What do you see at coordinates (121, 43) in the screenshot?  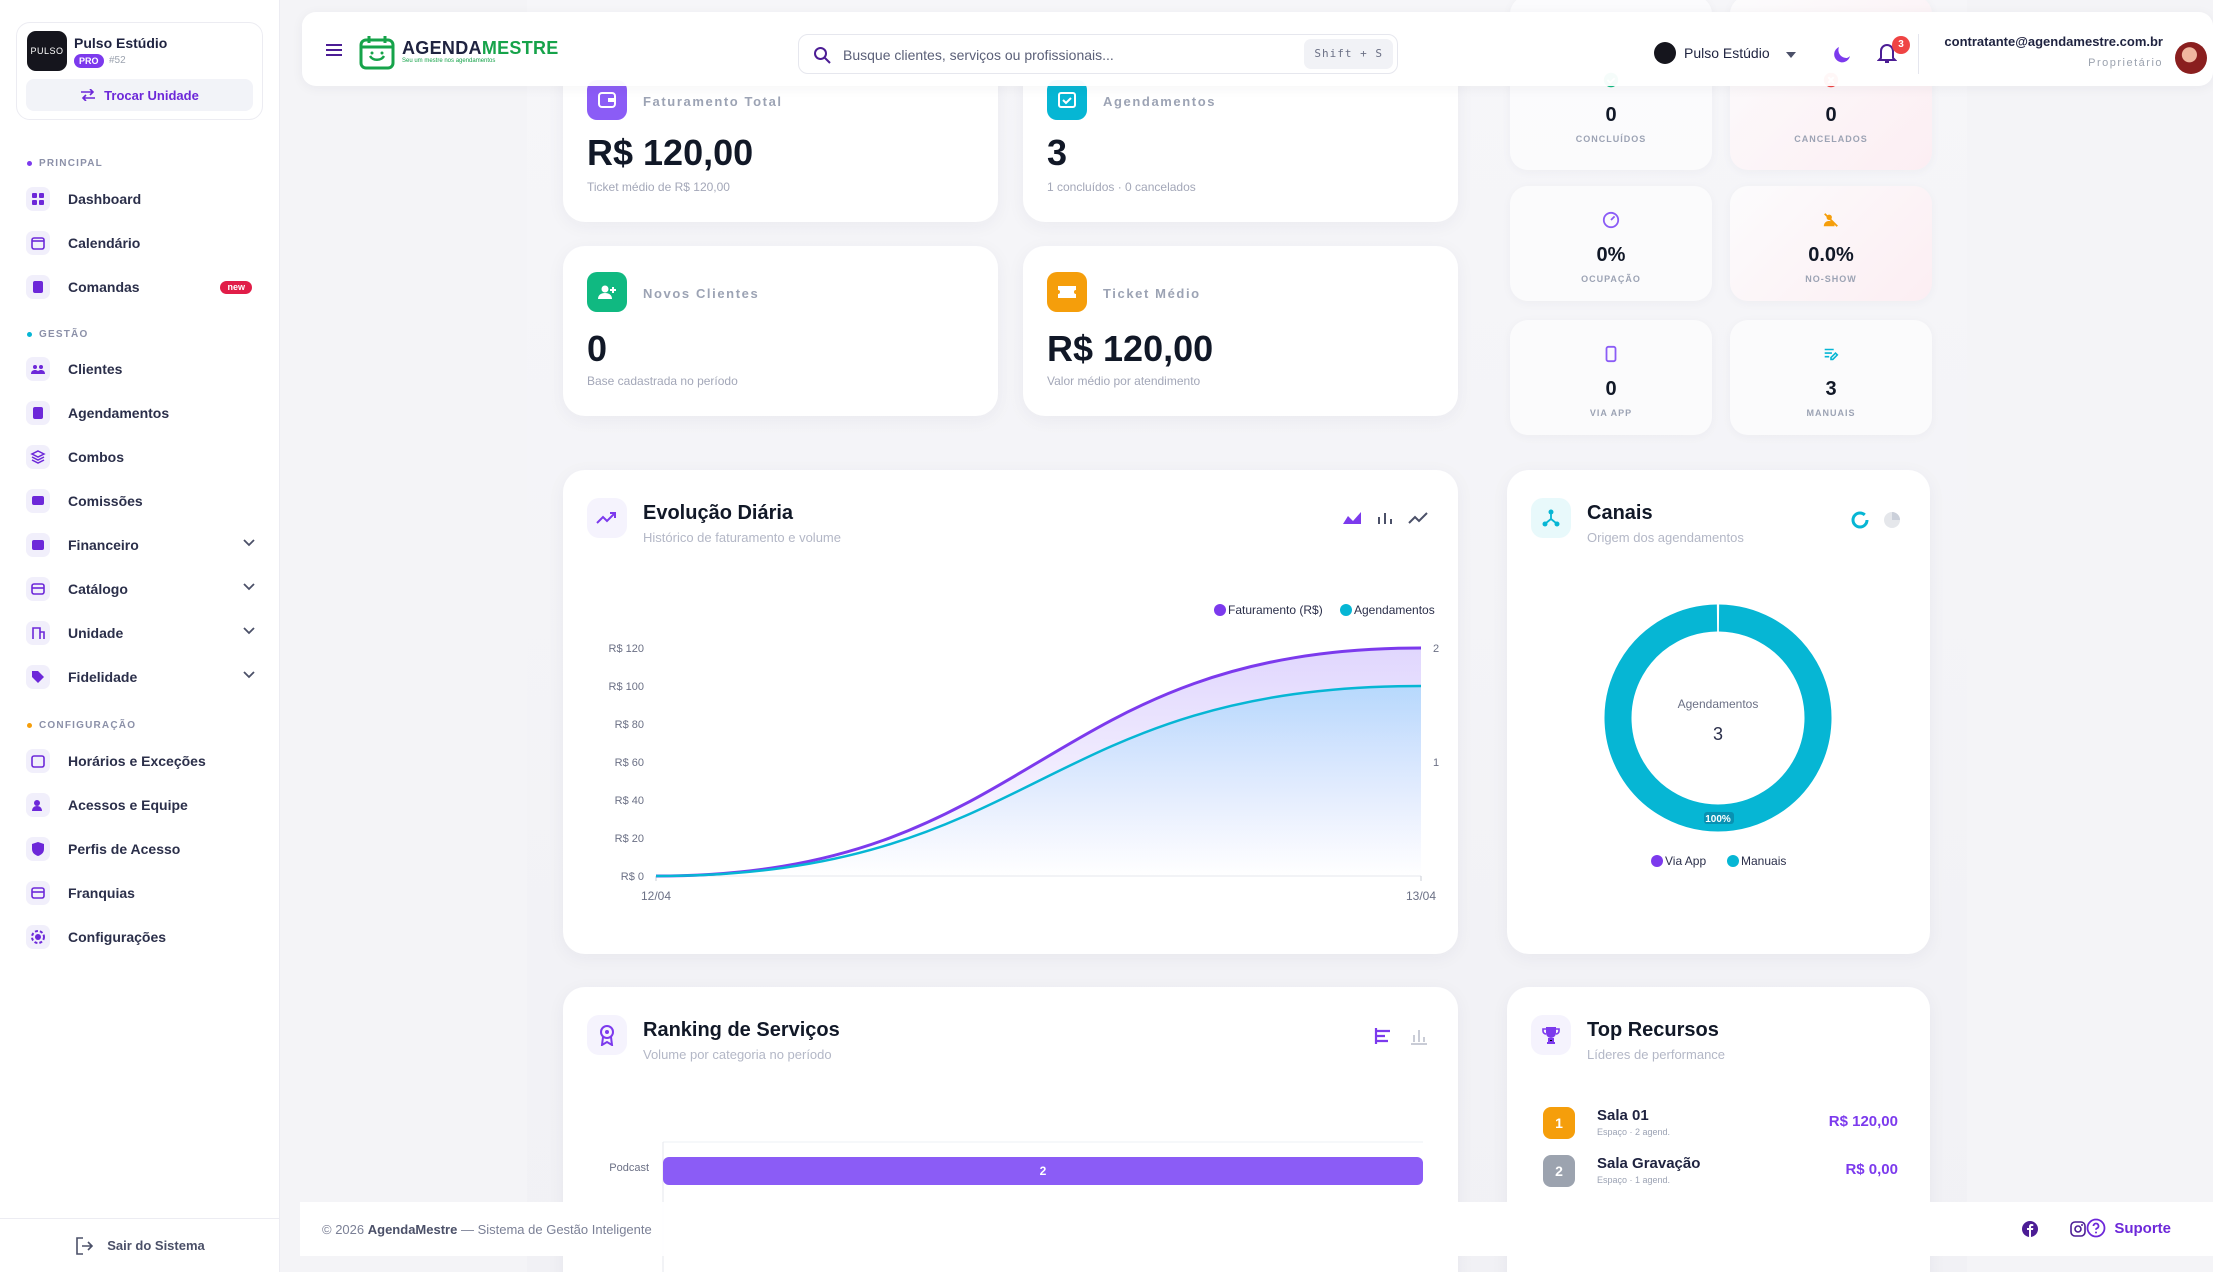 I see `unit-name: Pulso Estúdio` at bounding box center [121, 43].